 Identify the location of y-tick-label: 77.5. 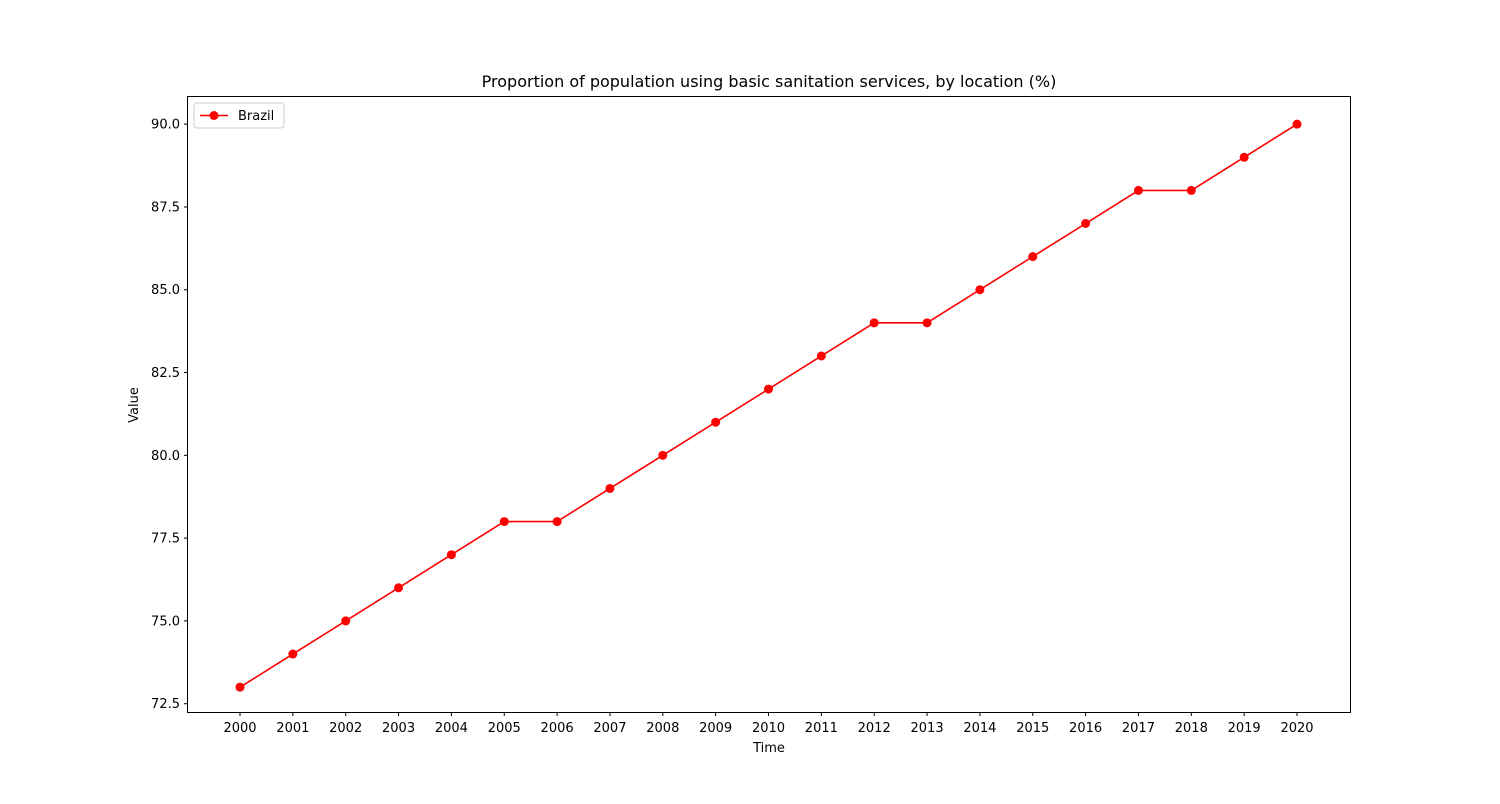
(165, 539).